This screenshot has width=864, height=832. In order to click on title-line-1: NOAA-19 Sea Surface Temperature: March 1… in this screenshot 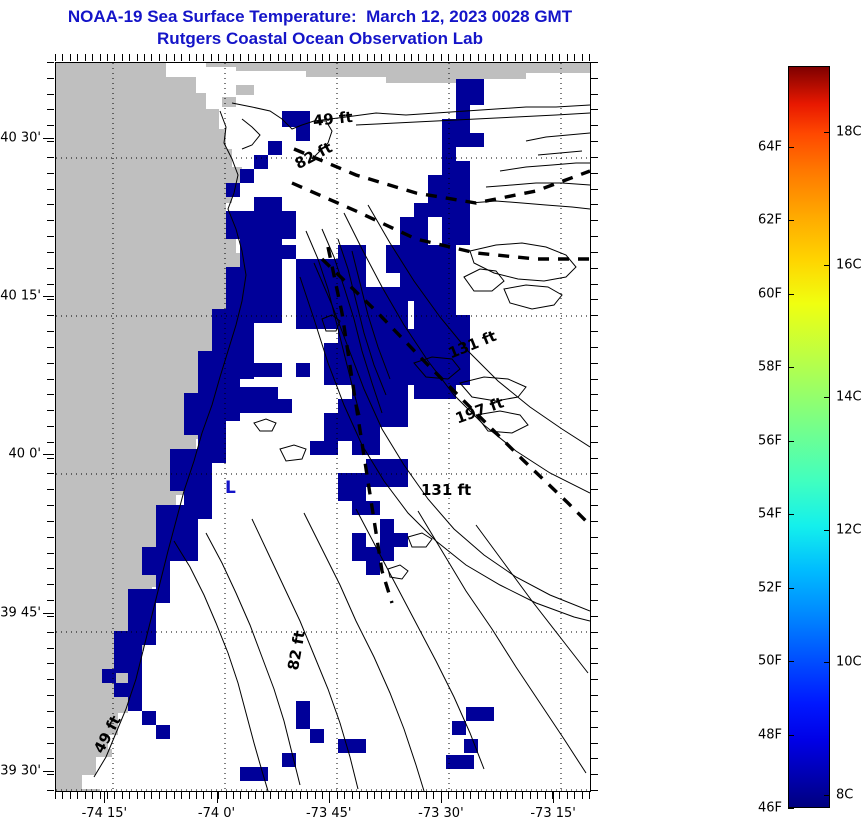, I will do `click(320, 16)`.